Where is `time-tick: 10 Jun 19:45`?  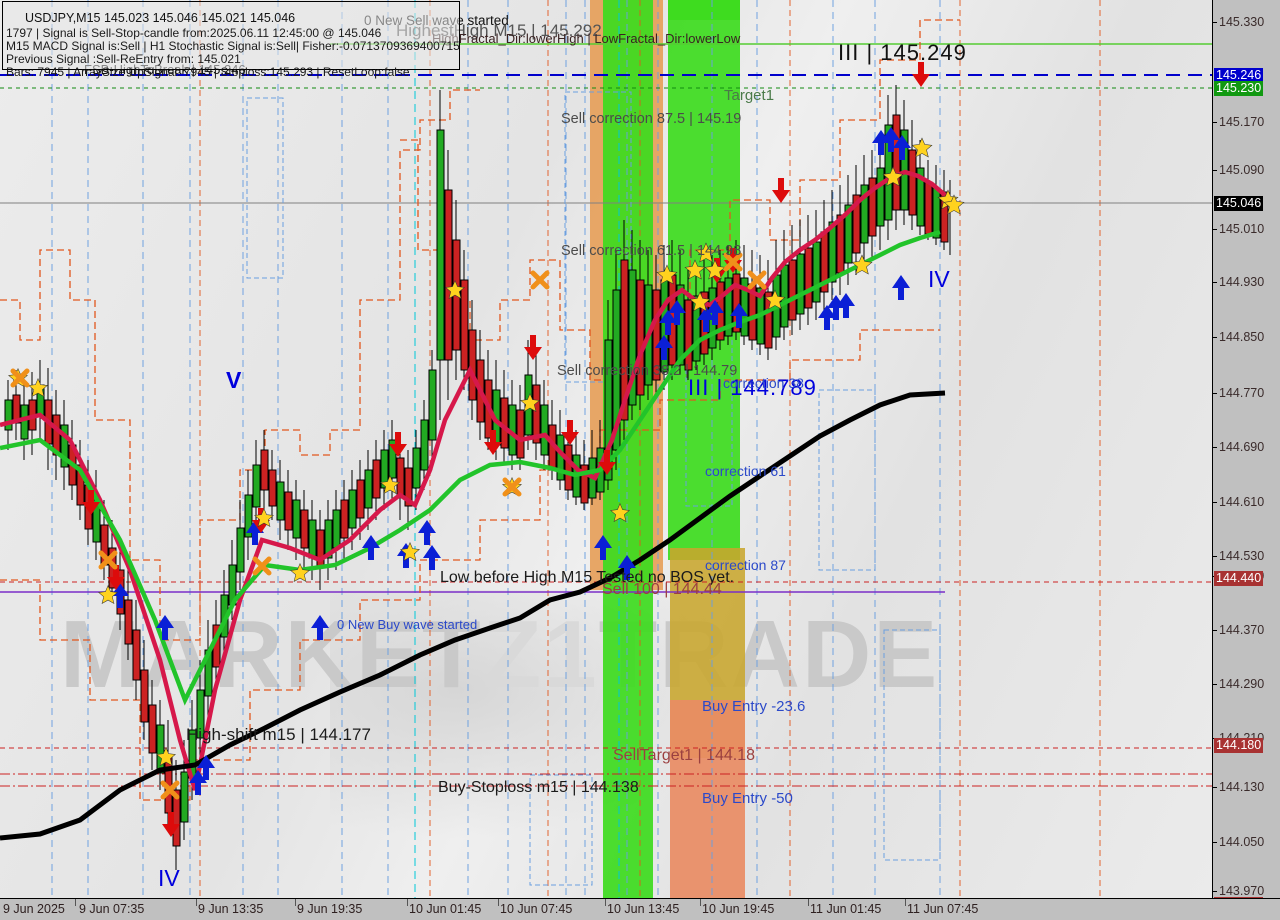 time-tick: 10 Jun 19:45 is located at coordinates (738, 909).